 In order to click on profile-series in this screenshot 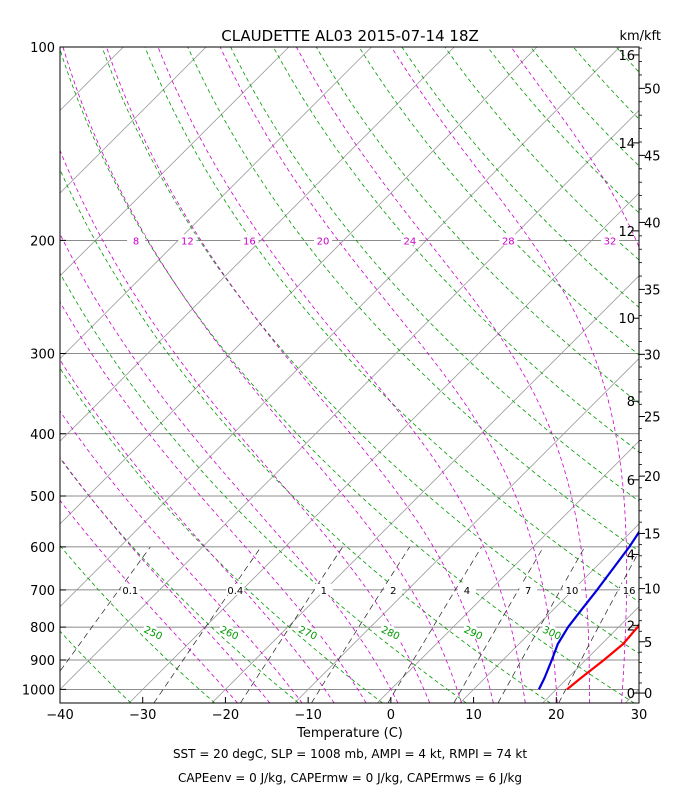, I will do `click(588, 610)`.